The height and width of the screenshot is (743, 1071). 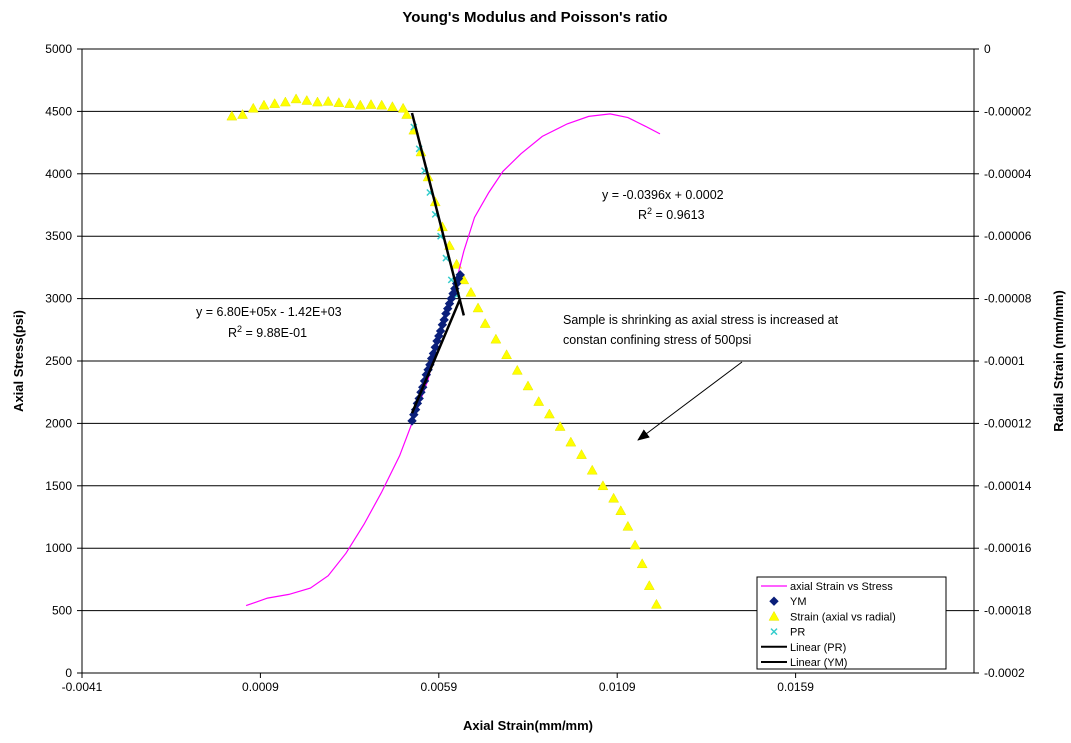 What do you see at coordinates (795, 687) in the screenshot?
I see `x-tick-label: 0.0159` at bounding box center [795, 687].